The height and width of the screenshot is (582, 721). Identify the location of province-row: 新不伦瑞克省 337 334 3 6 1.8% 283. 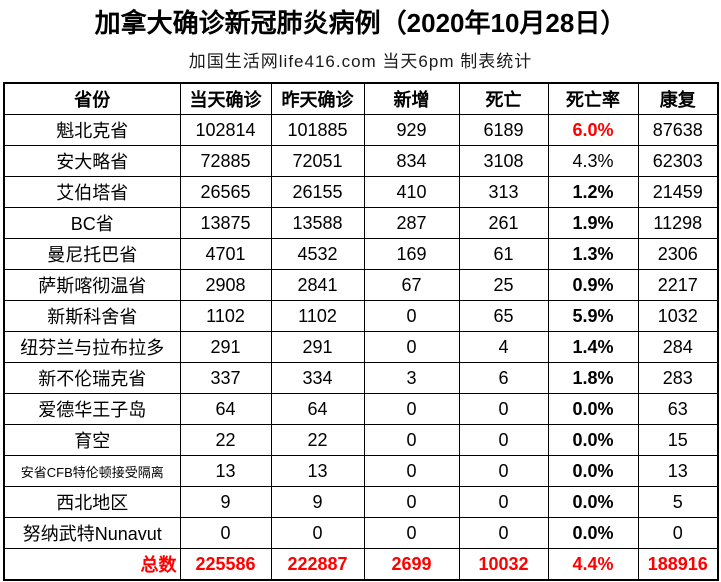
(361, 378).